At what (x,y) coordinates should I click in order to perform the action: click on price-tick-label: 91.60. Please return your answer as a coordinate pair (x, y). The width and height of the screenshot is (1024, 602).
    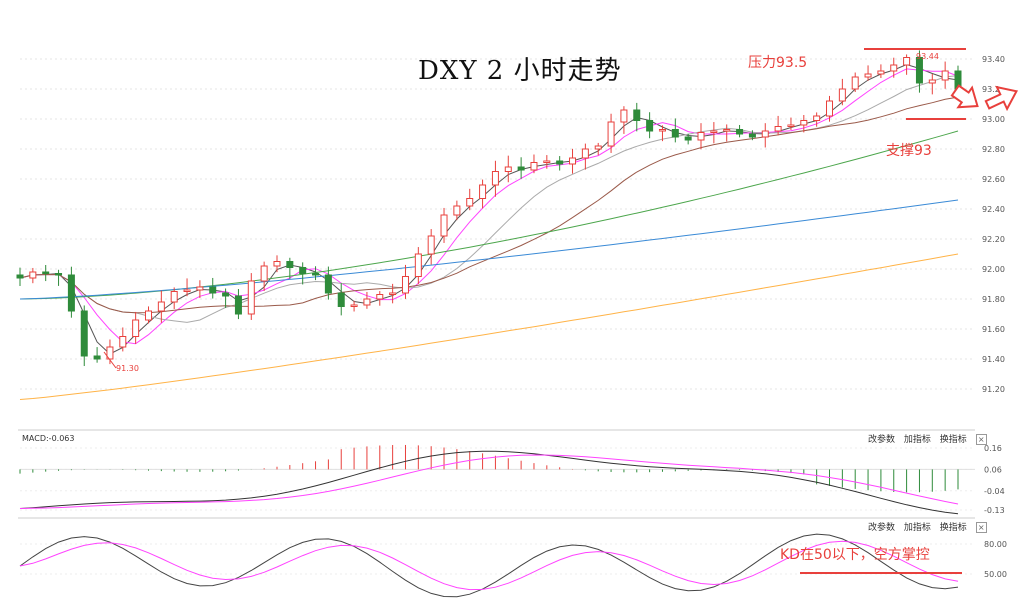
    Looking at the image, I should click on (993, 329).